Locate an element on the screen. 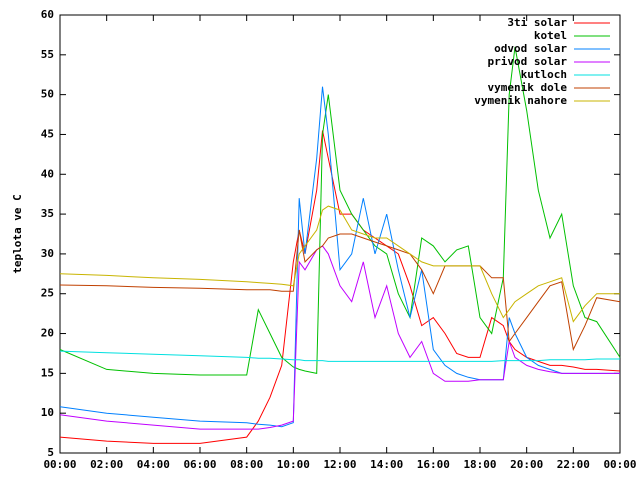  x-tick-label: 22:00 is located at coordinates (573, 464).